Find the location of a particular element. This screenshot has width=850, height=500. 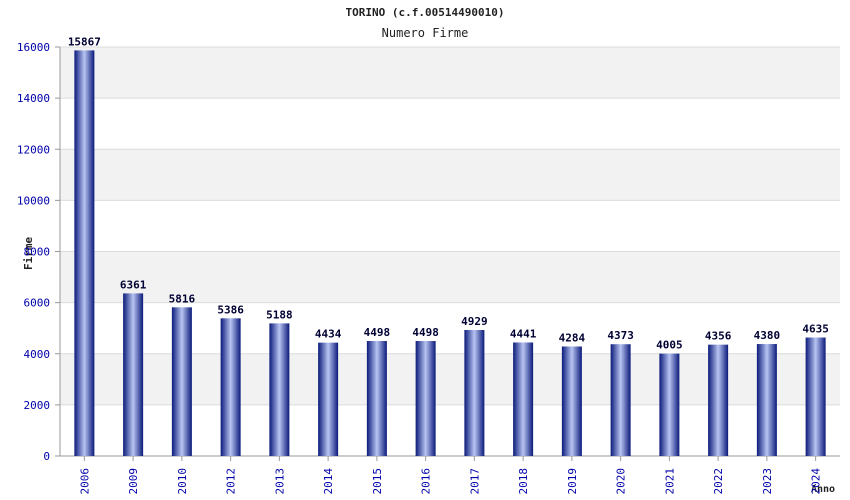

bar-2006 is located at coordinates (84, 253).